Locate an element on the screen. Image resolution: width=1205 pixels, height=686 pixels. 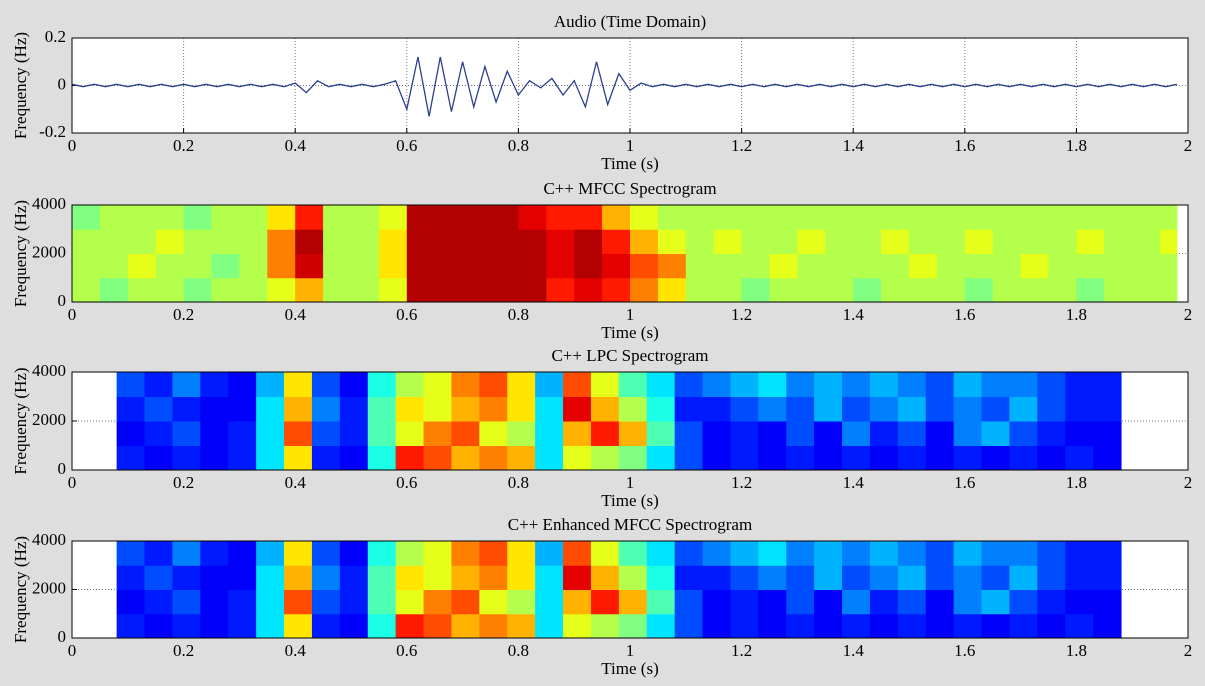
x-tick-label: 1.2 is located at coordinates (741, 145).